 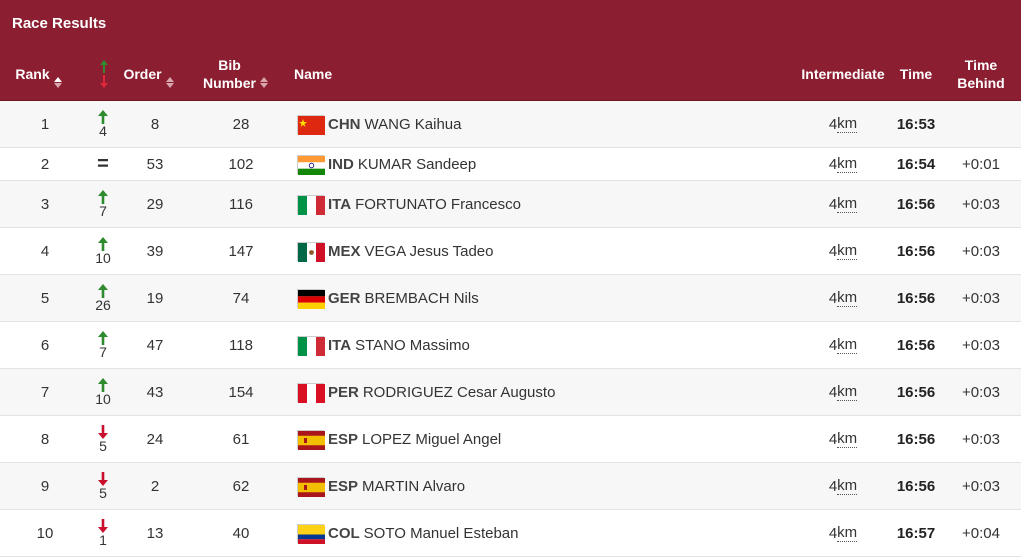 What do you see at coordinates (459, 392) in the screenshot?
I see `athlete-name: RODRIGUEZ Cesar Augusto` at bounding box center [459, 392].